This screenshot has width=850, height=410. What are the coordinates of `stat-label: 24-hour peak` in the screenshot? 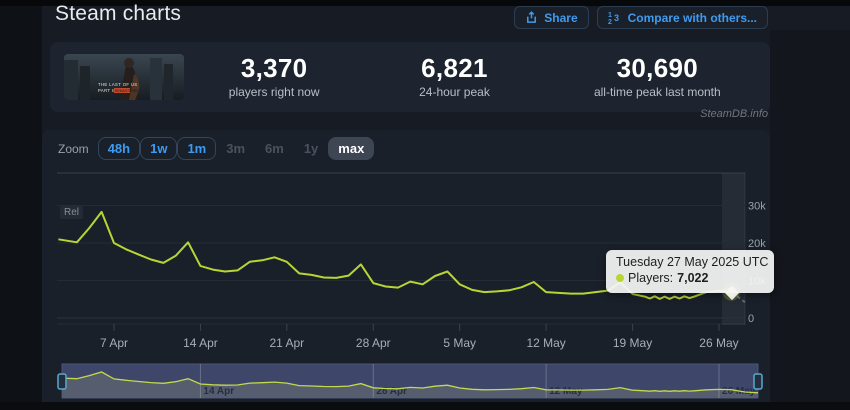 It's located at (454, 92).